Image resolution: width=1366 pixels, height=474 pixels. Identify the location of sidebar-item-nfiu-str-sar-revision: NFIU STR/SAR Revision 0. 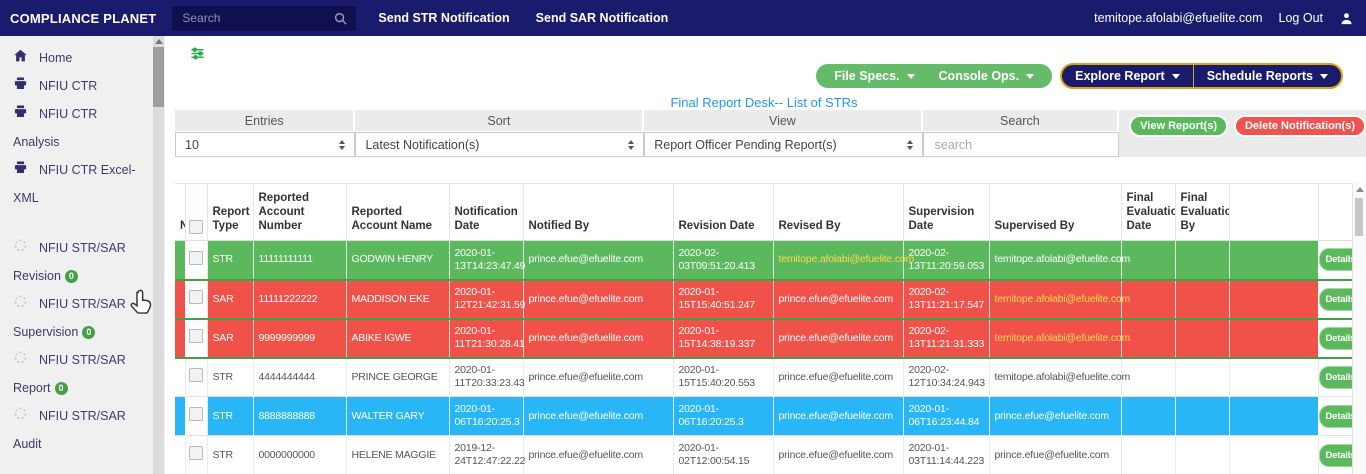
(82, 262).